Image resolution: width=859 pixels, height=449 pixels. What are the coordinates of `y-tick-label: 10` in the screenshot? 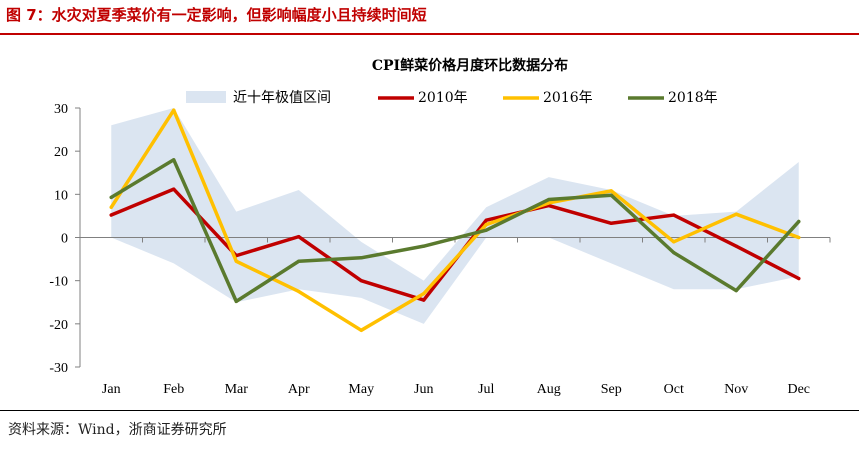 It's located at (61, 195).